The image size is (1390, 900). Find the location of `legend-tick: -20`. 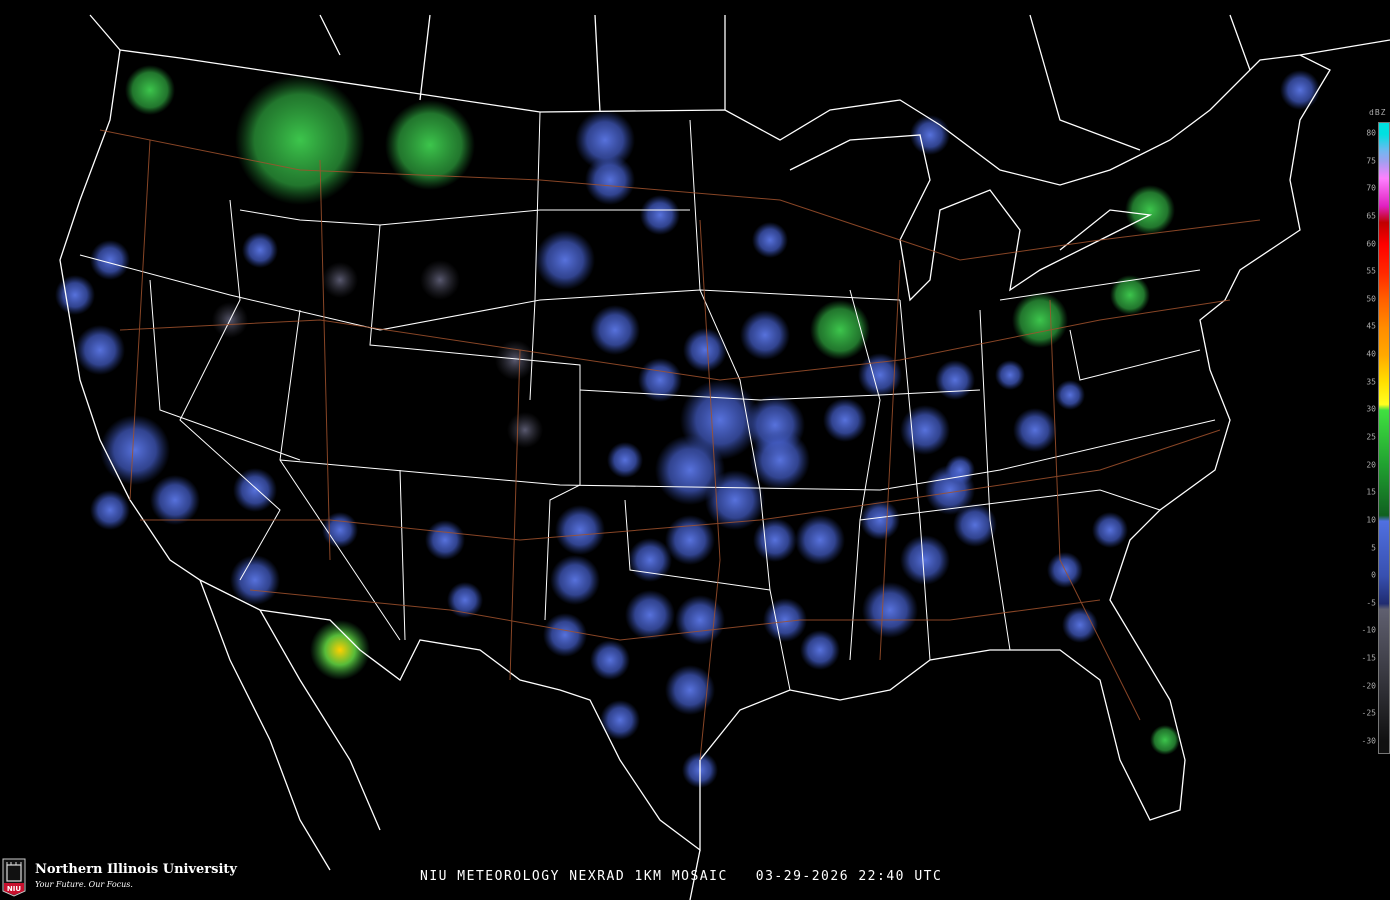

legend-tick: -20 is located at coordinates (1368, 686).